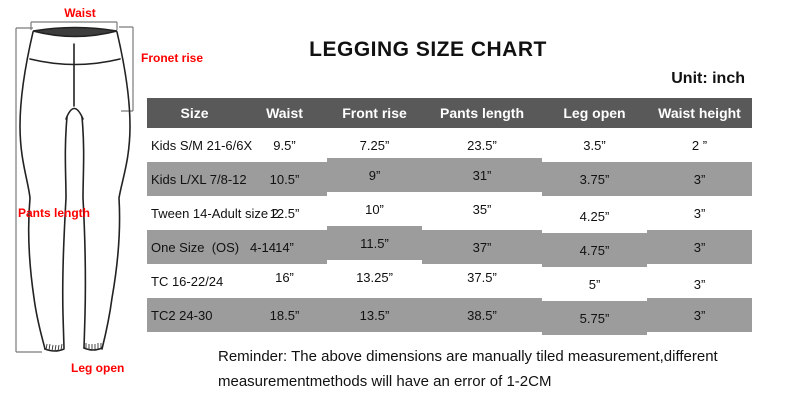 This screenshot has height=412, width=790. I want to click on crotch-seam, so click(74, 113).